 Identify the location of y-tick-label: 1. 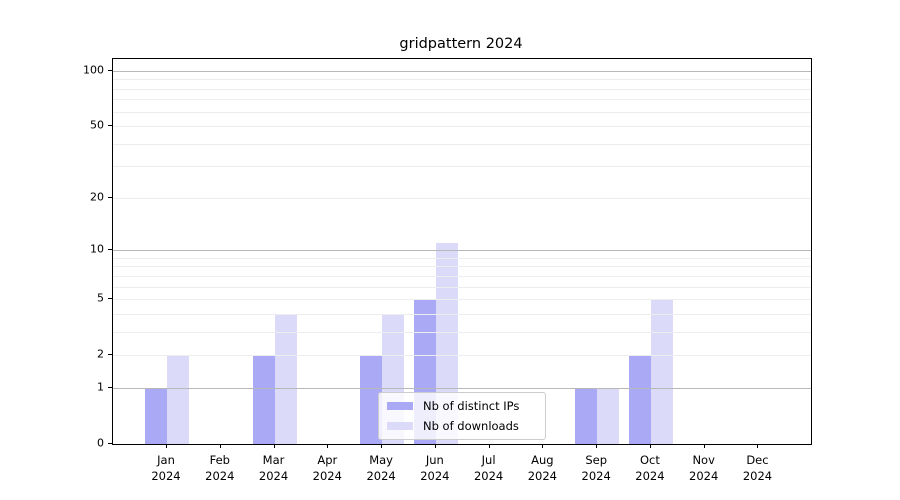
(100, 387).